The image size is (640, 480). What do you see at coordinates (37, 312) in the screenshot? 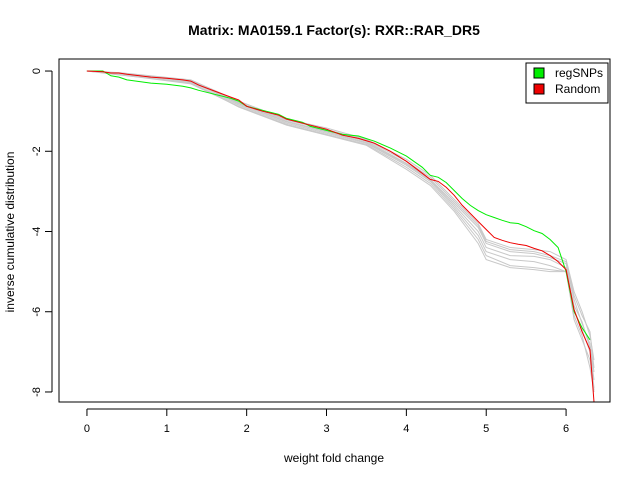
I see `y-tick-label: -6` at bounding box center [37, 312].